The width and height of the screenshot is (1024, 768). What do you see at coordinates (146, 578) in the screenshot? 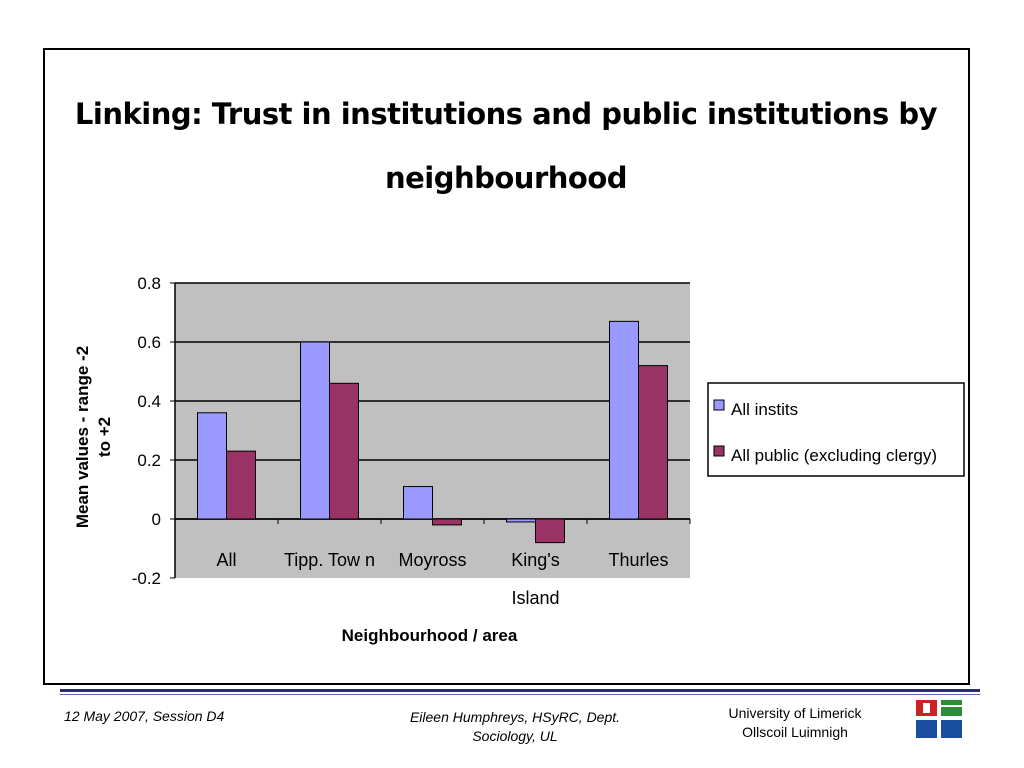
I see `y-tick-label: -0.2` at bounding box center [146, 578].